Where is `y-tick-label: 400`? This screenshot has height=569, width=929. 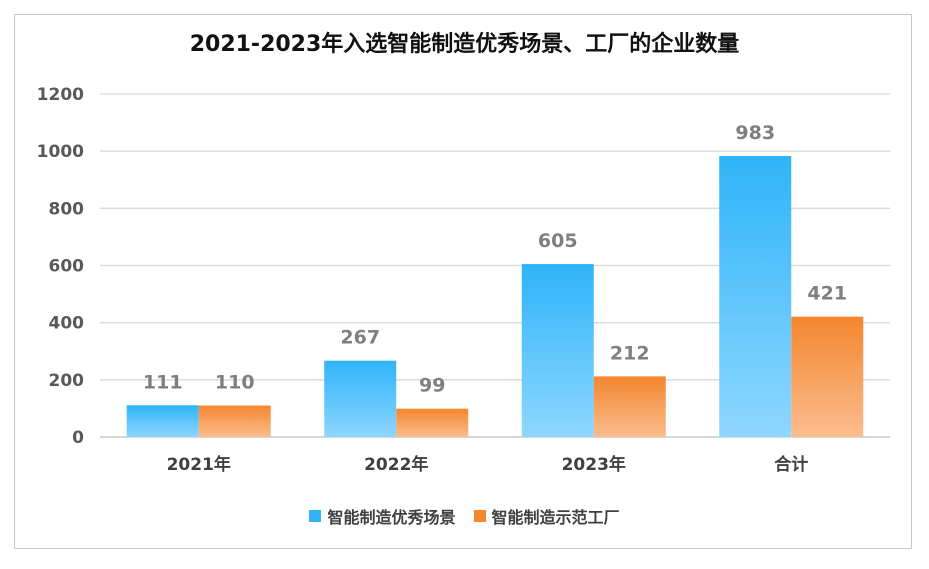 y-tick-label: 400 is located at coordinates (67, 324).